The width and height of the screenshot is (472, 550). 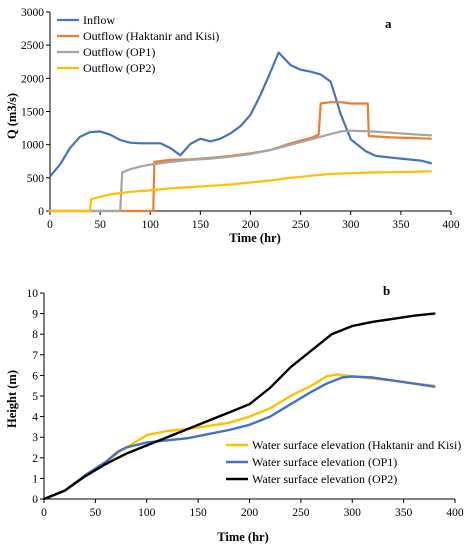 I want to click on legend-label-2: Outflow (Haktanir and Kisi), so click(x=151, y=36).